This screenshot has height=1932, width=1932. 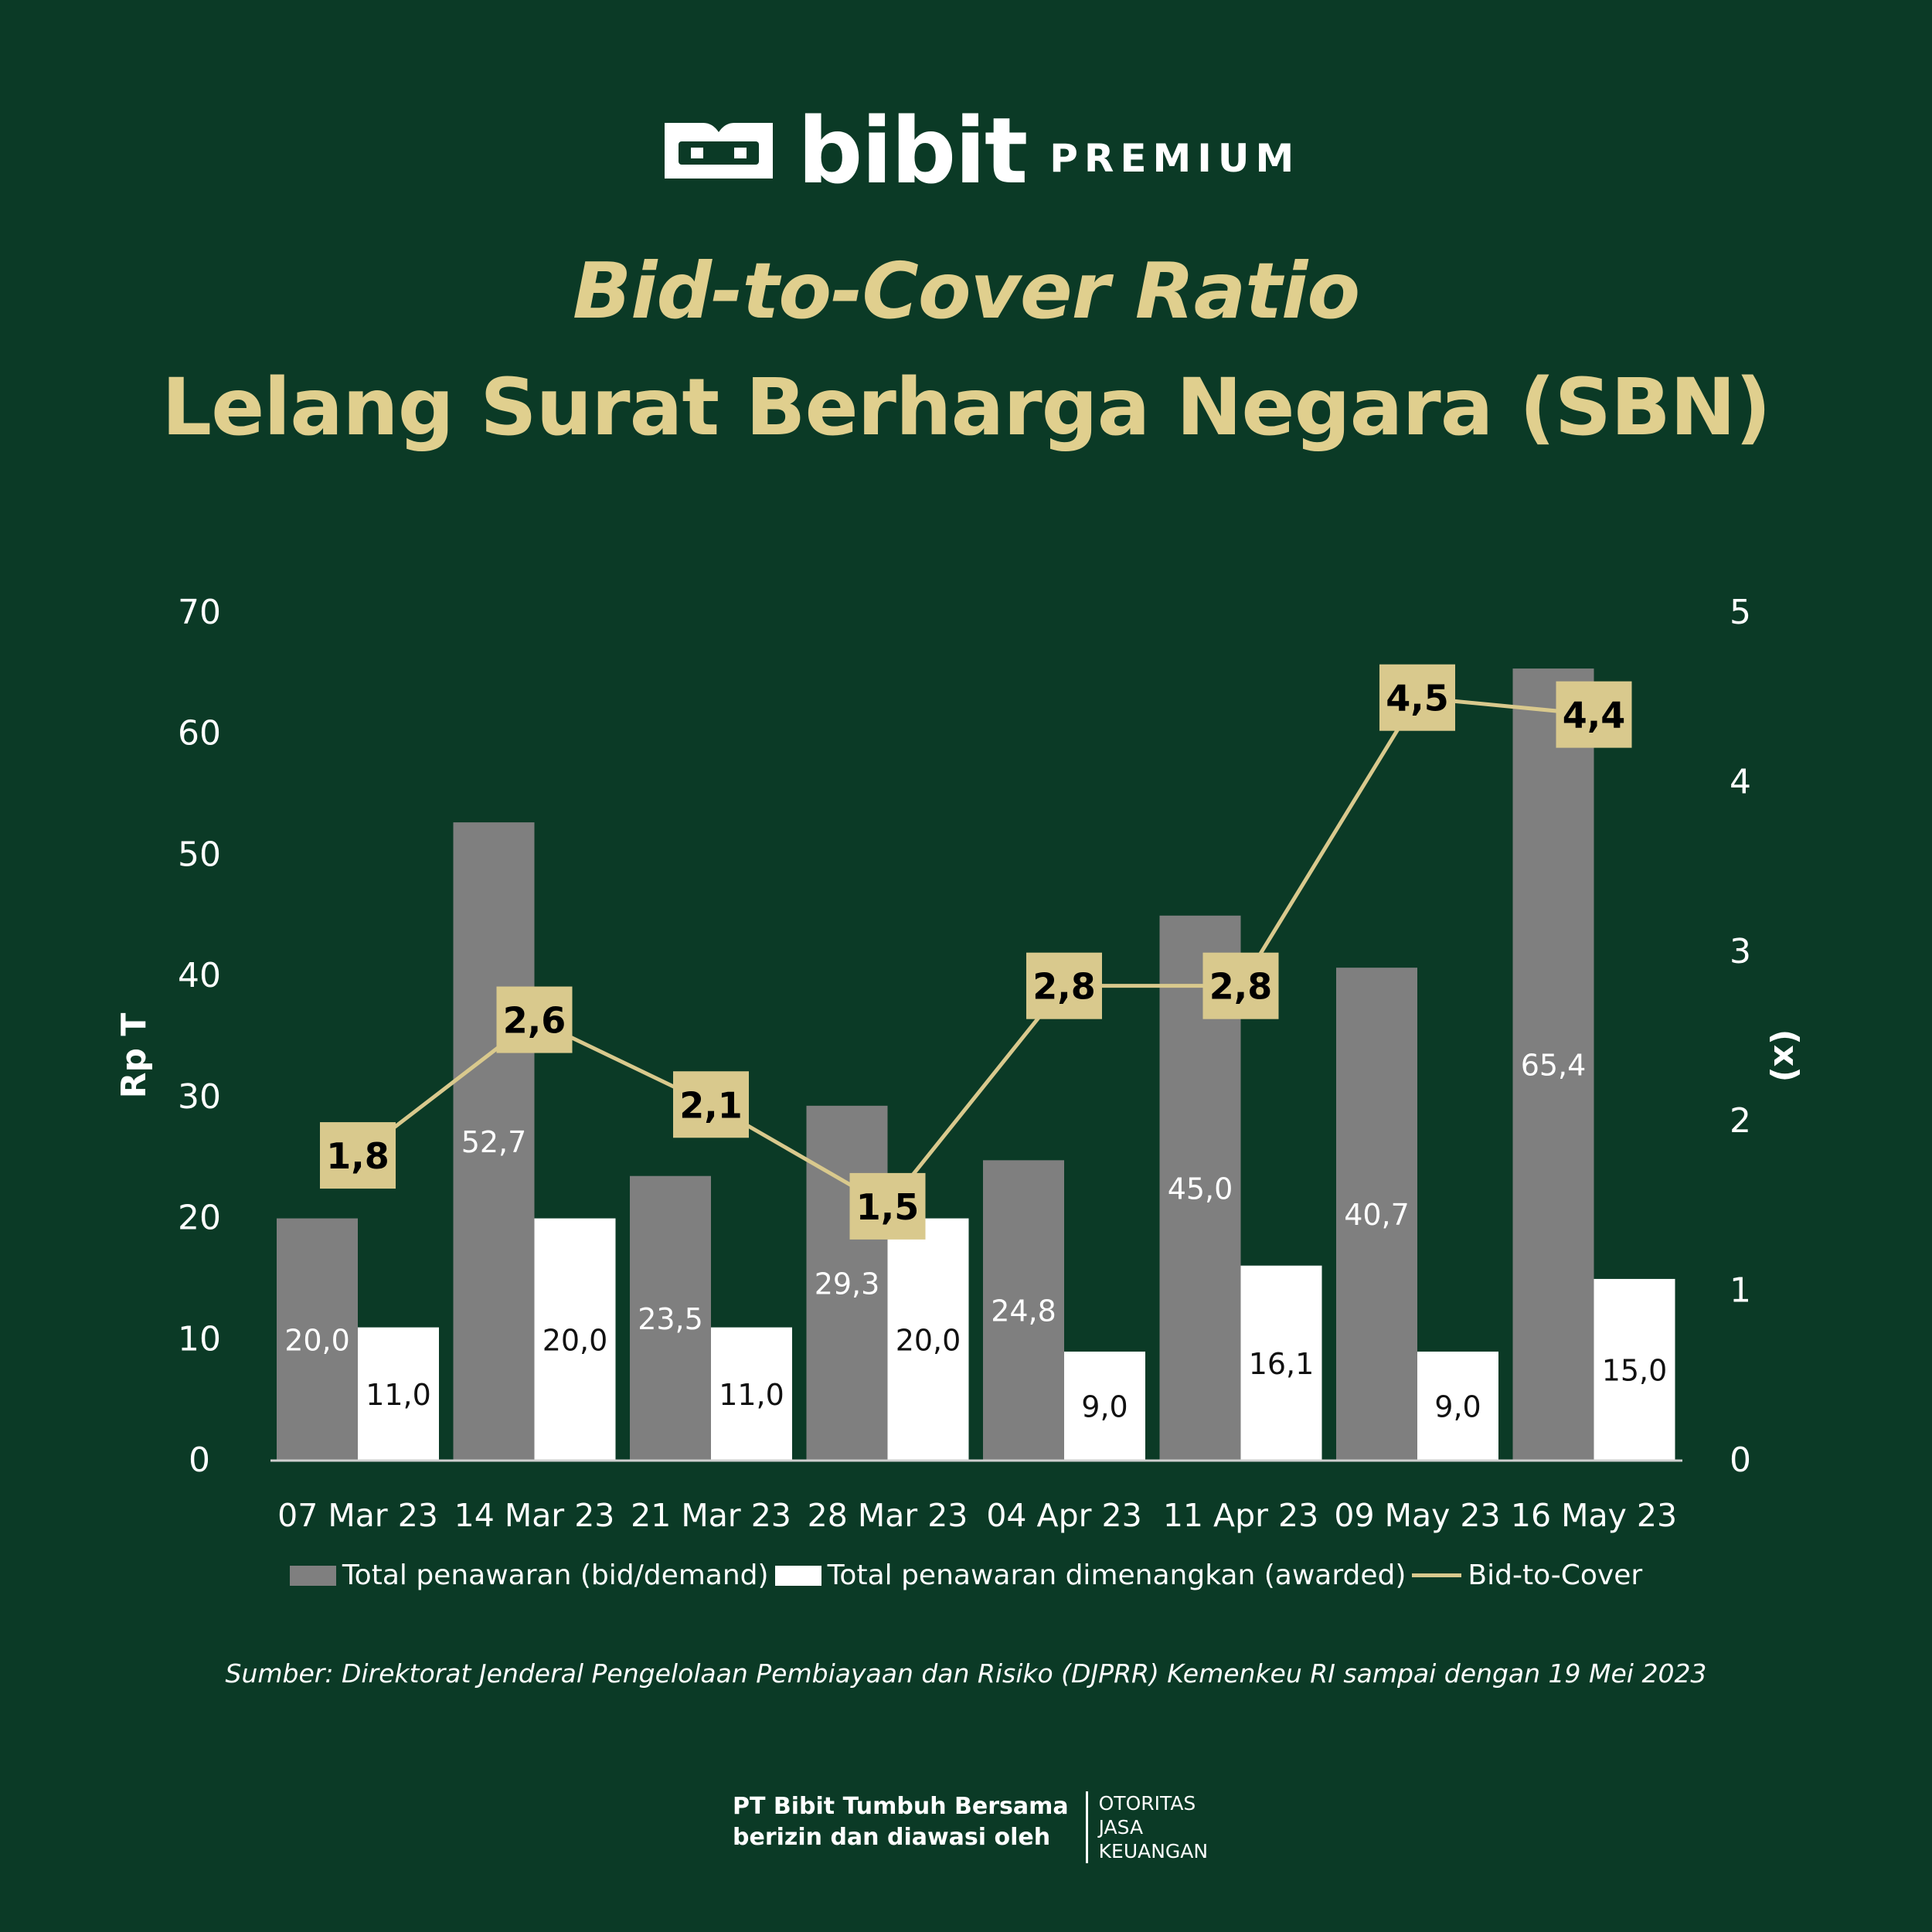 I want to click on data-label-awarded: 16,1, so click(x=1282, y=1364).